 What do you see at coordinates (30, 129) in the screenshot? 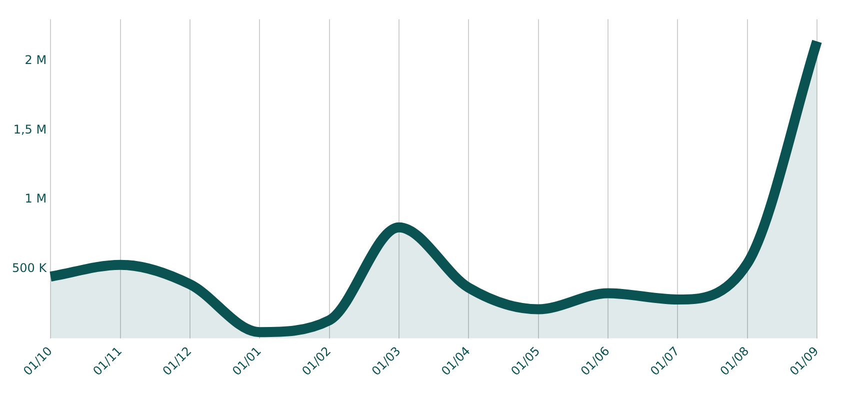
I see `y-tick-label: 1,5 M` at bounding box center [30, 129].